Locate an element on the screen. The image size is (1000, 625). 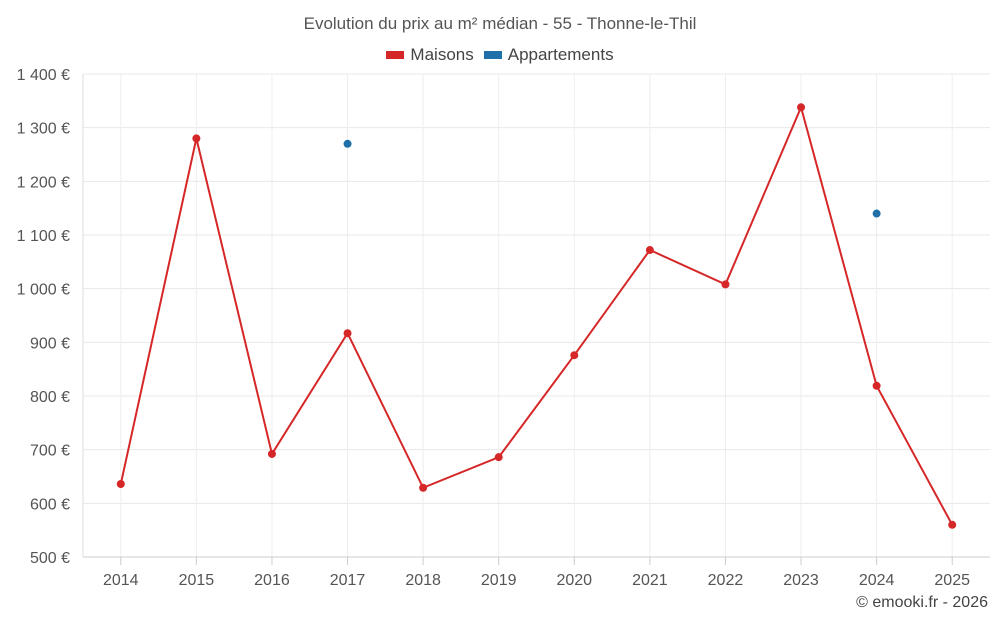
x-tick-label: 2016 is located at coordinates (272, 580).